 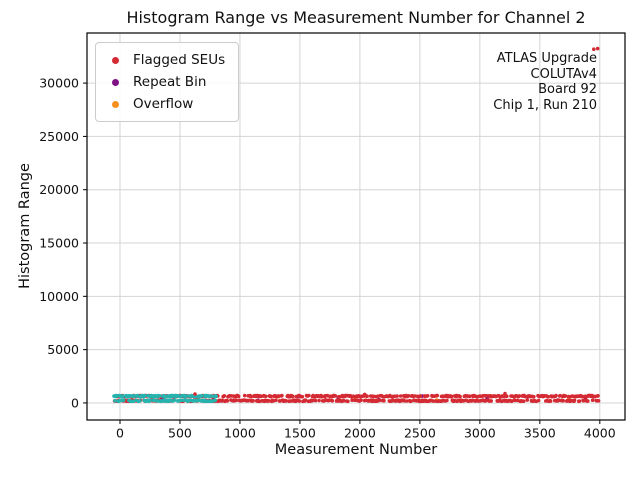 I want to click on legend-item-overflow: Overflow, so click(x=168, y=104).